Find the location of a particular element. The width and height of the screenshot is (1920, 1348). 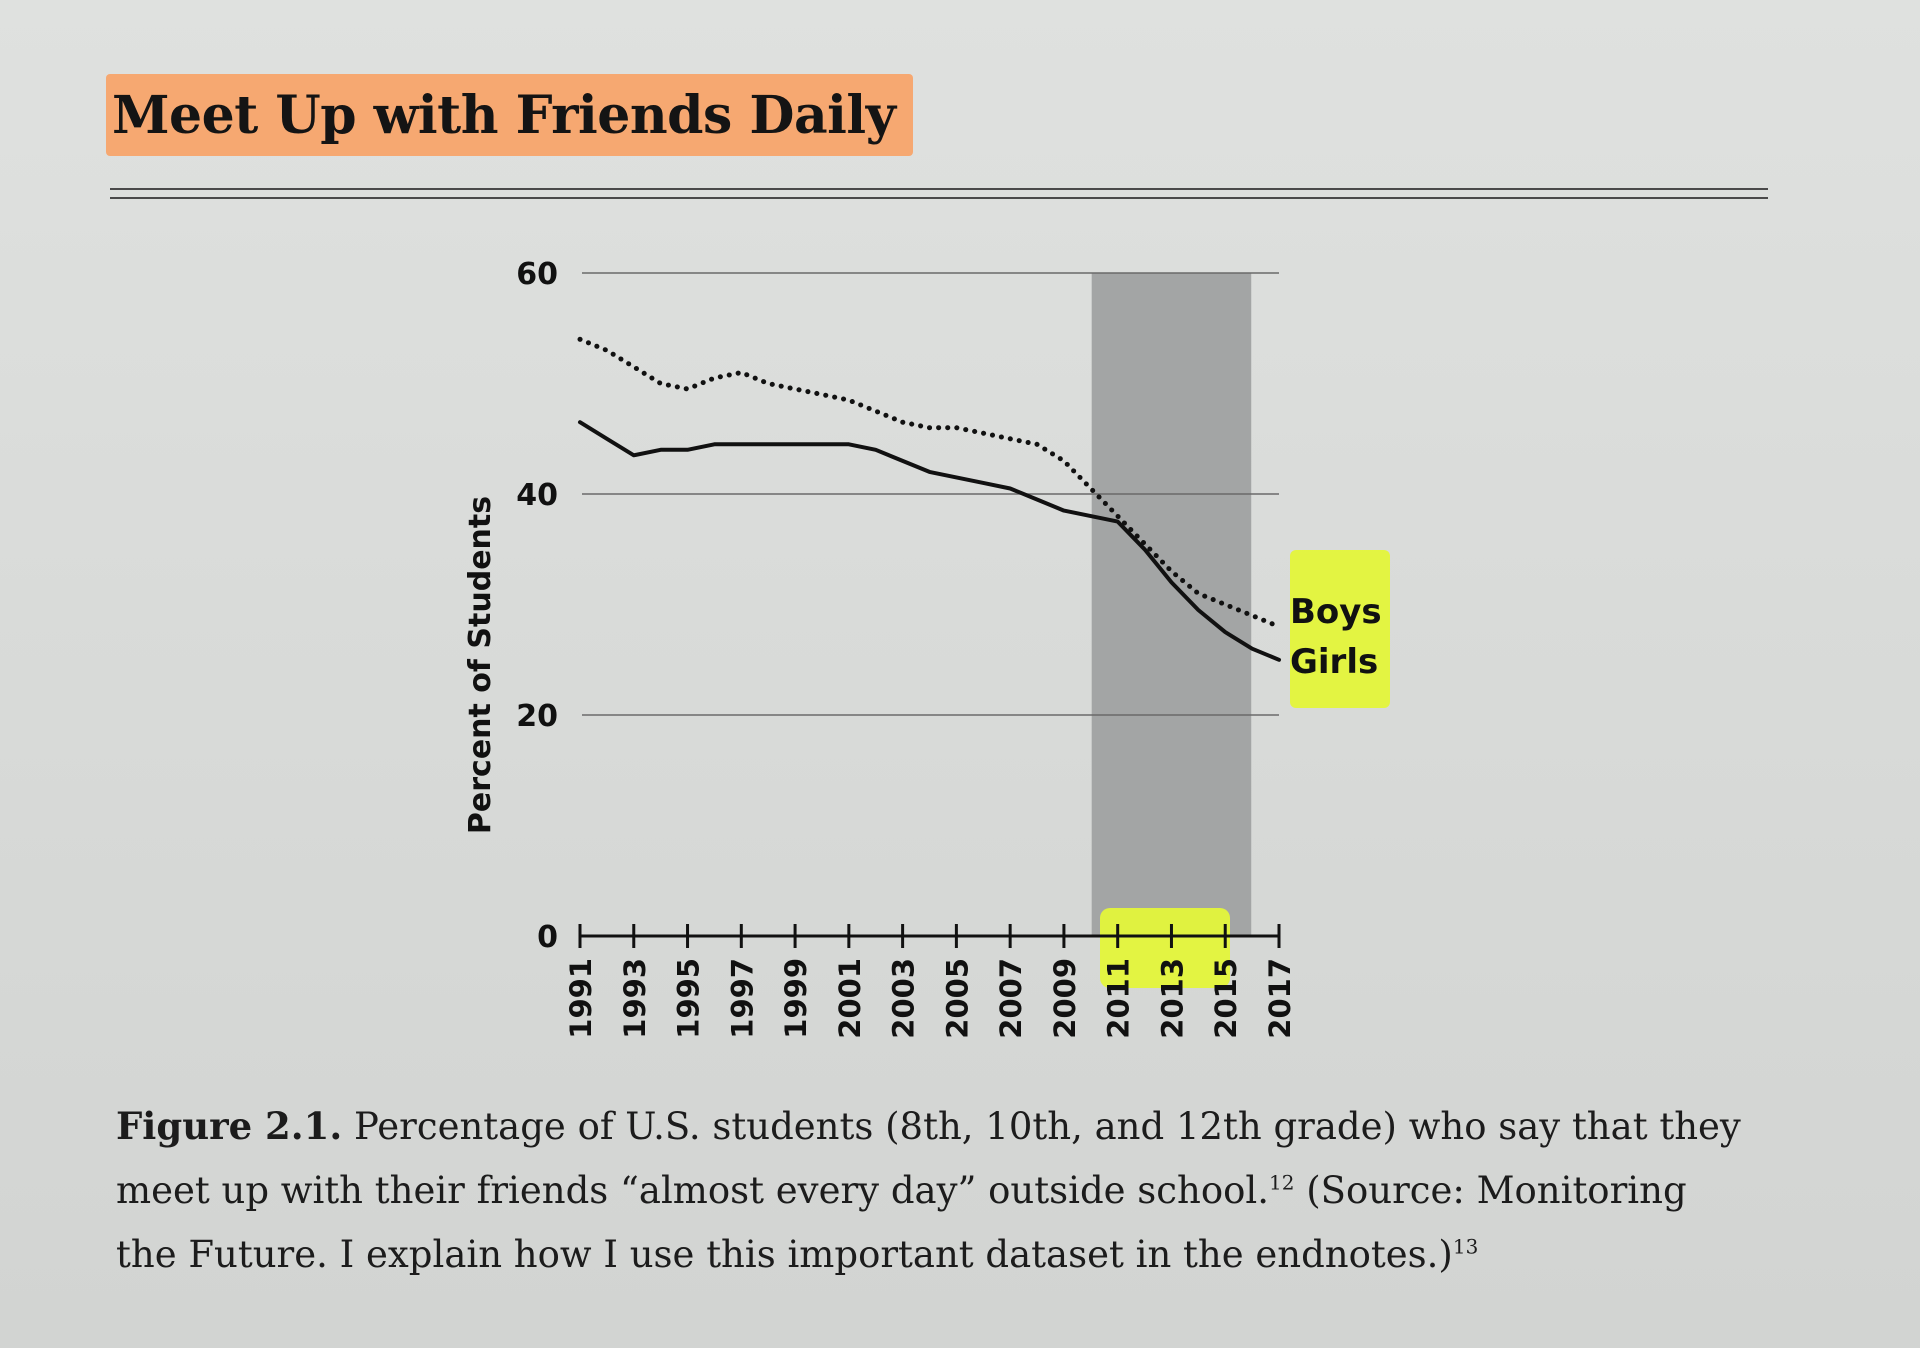

shade-layer is located at coordinates (1171, 604).